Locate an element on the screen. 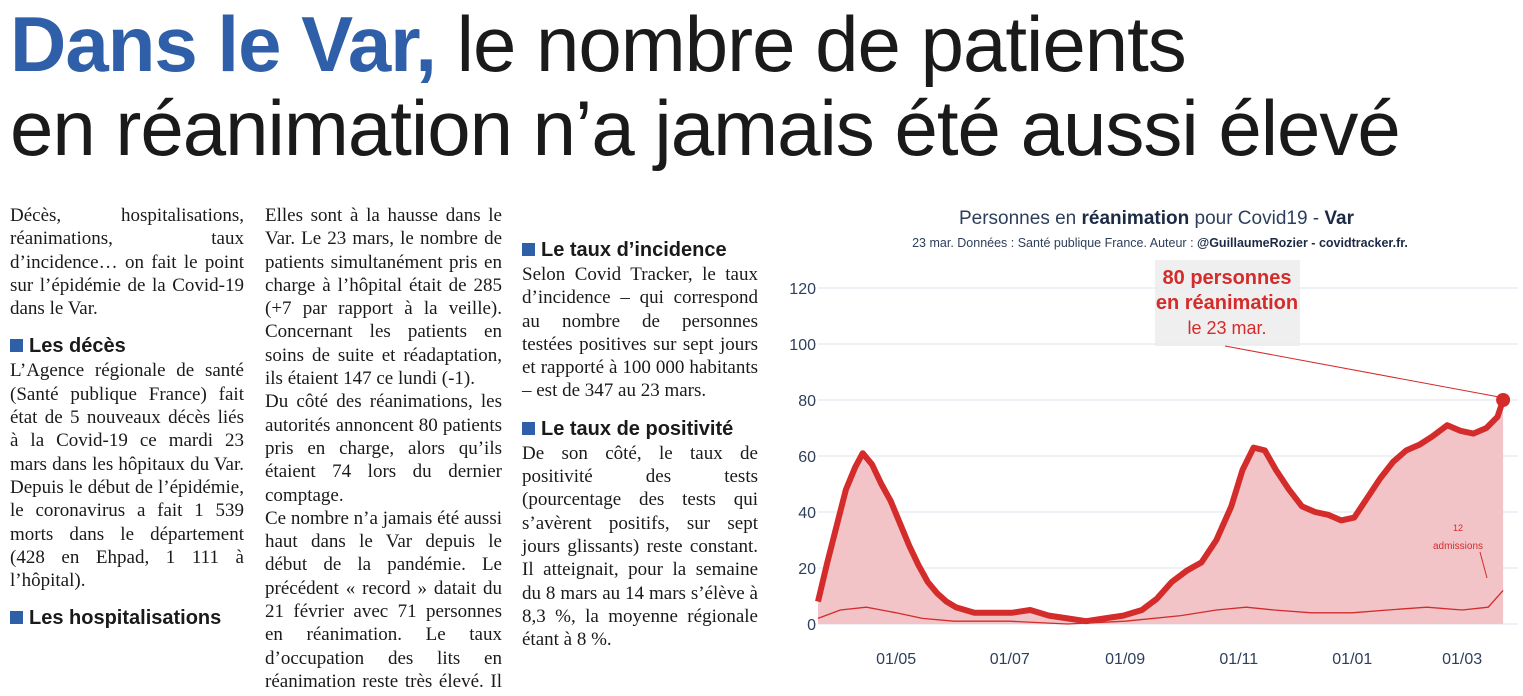  y-tick-label: 40 is located at coordinates (807, 513).